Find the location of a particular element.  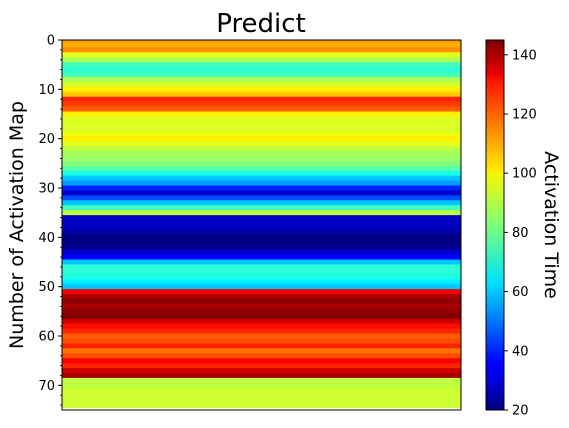

y-axis-ticks: 0 10 20 30 40 50 60 70 is located at coordinates (50, 220).